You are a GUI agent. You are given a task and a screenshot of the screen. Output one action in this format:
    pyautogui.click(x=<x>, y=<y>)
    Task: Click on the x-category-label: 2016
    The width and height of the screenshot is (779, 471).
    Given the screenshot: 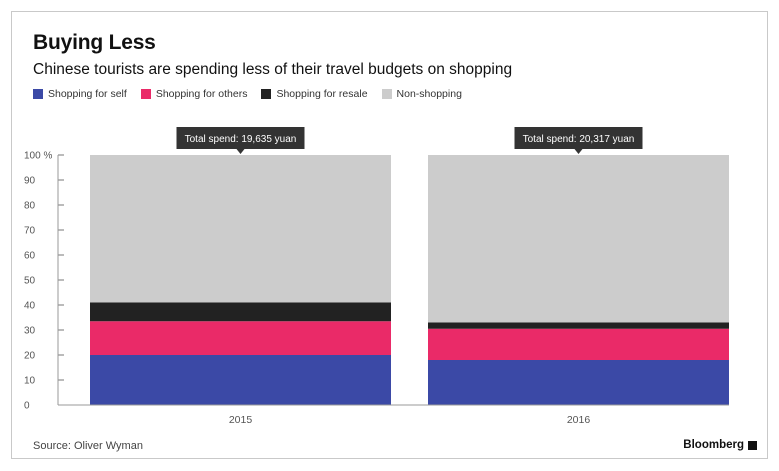 What is the action you would take?
    pyautogui.click(x=579, y=420)
    